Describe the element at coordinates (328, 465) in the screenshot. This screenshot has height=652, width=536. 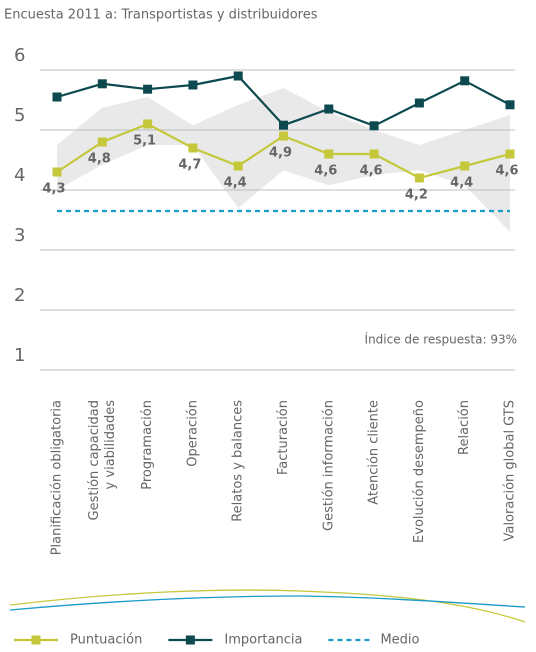
I see `x-tick-label: Gestión información` at that location.